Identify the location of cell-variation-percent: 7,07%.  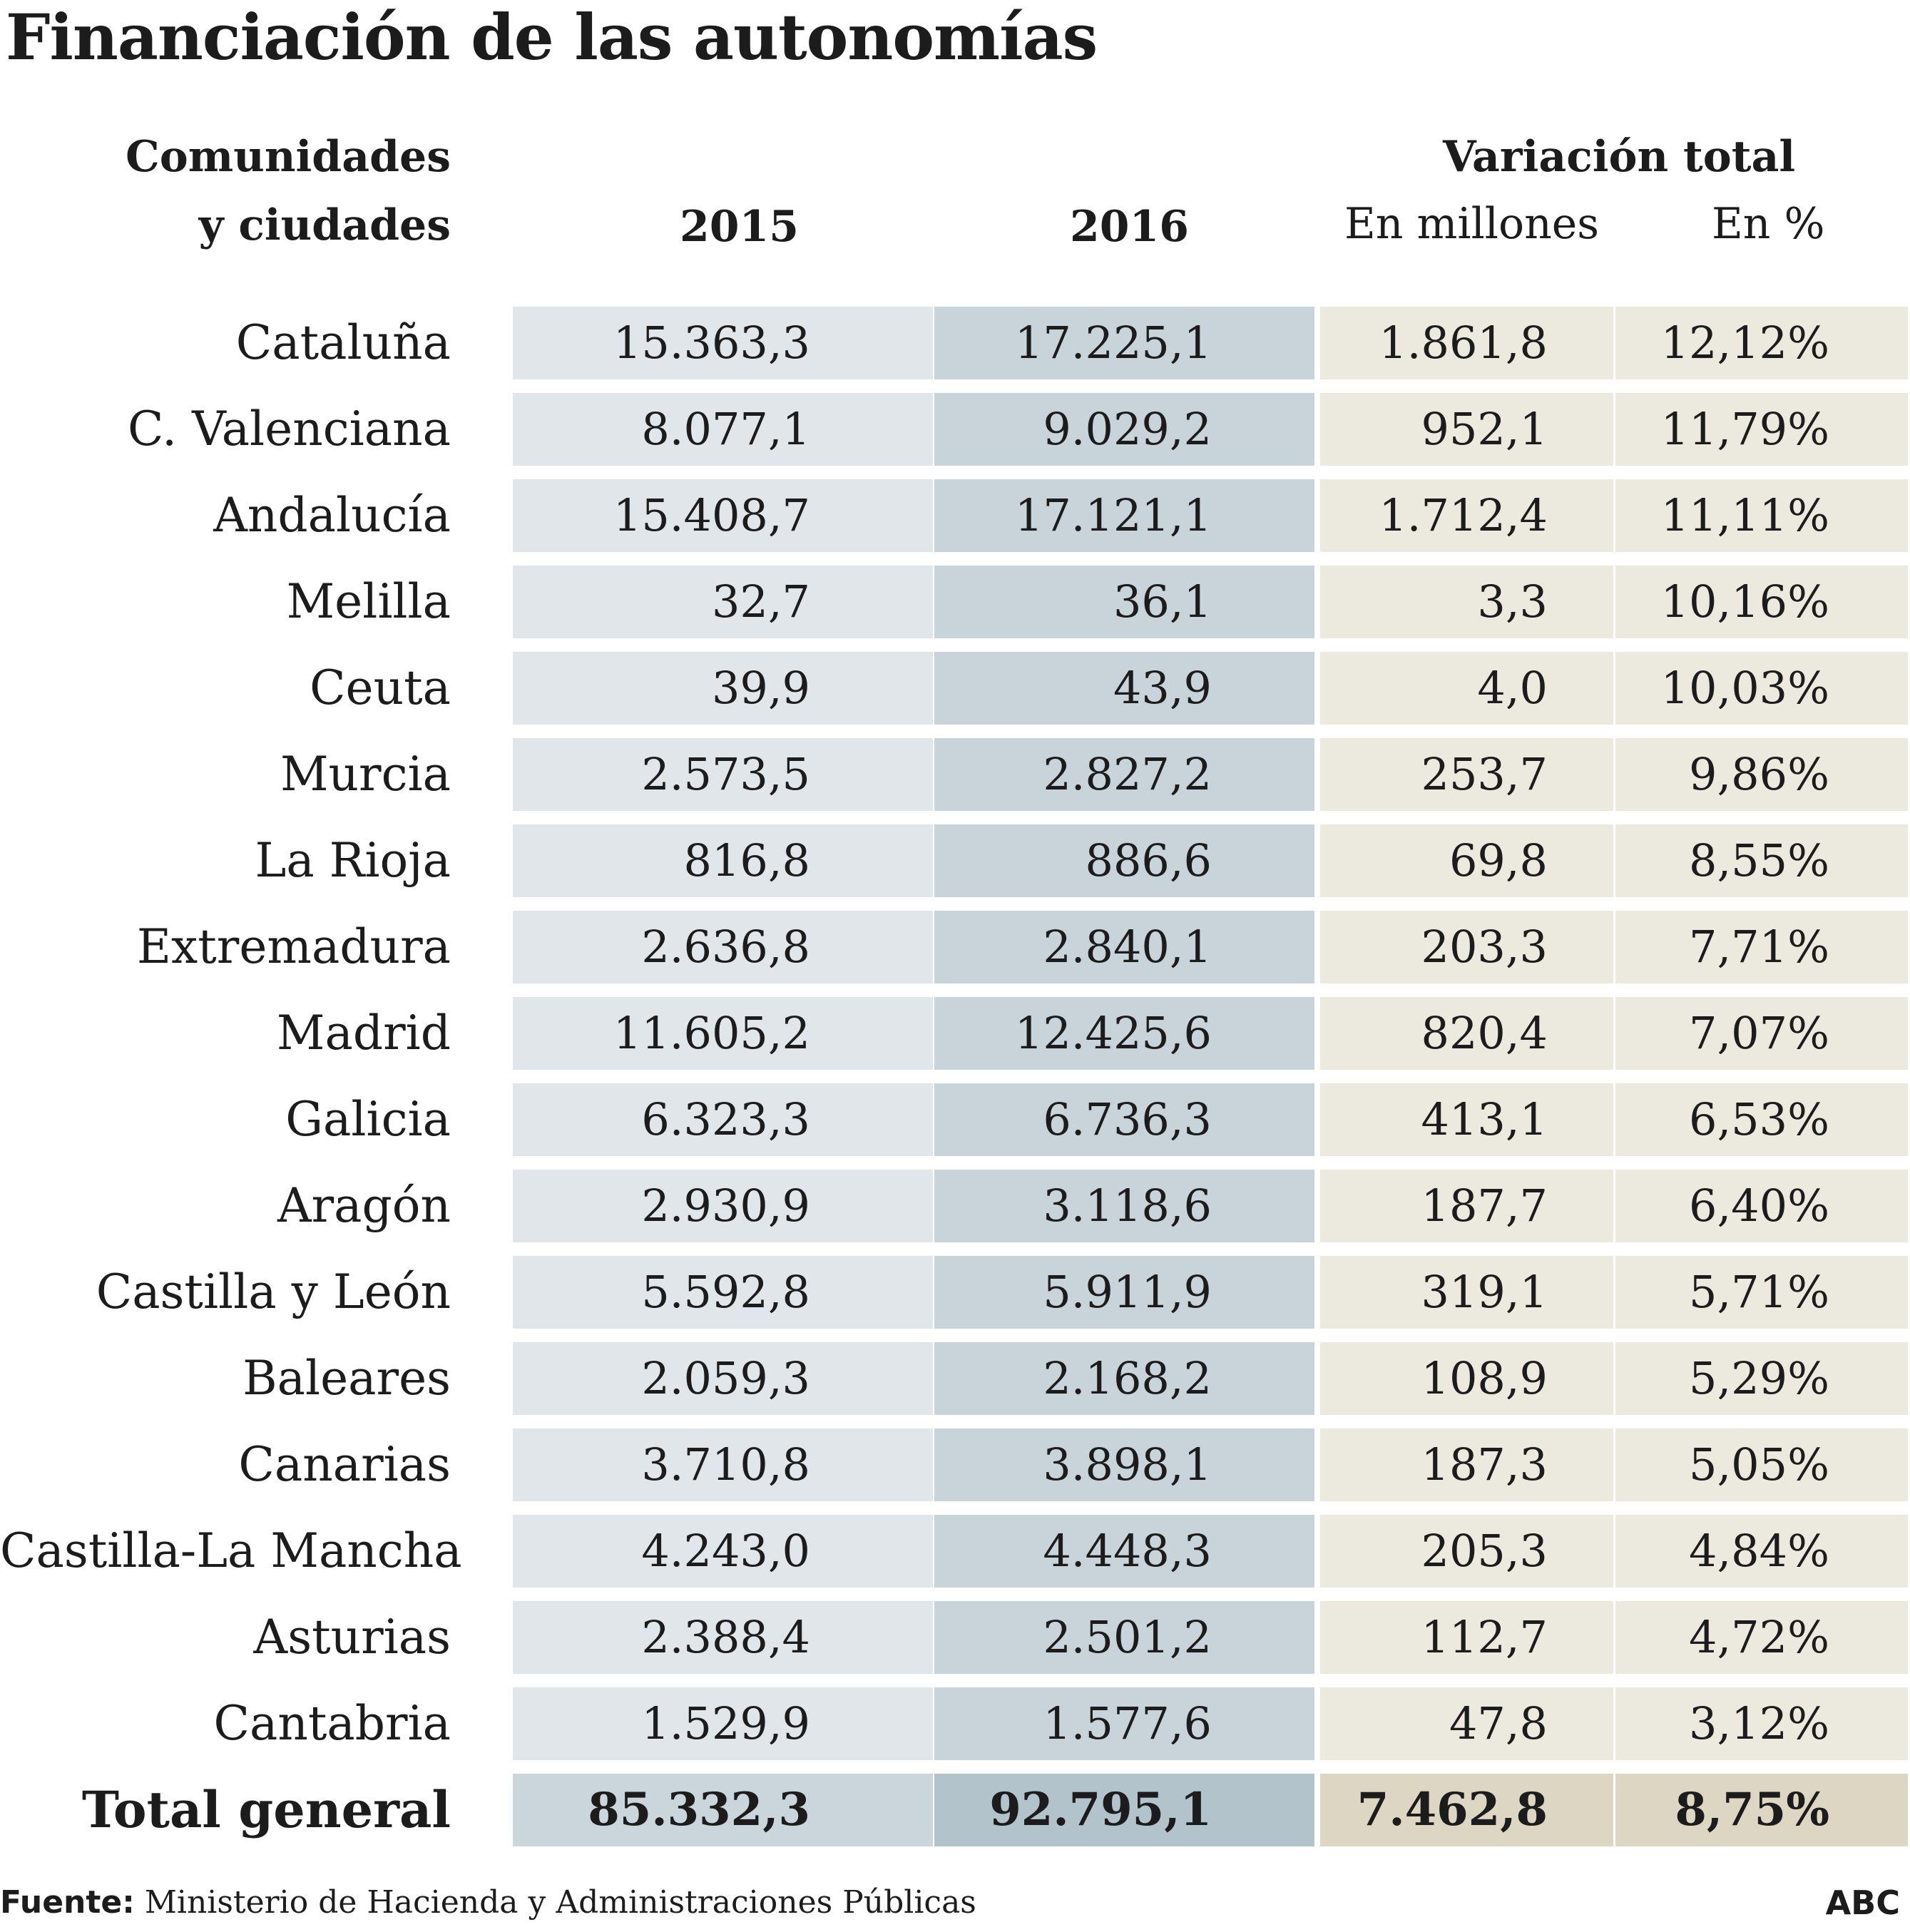
(1762, 1033).